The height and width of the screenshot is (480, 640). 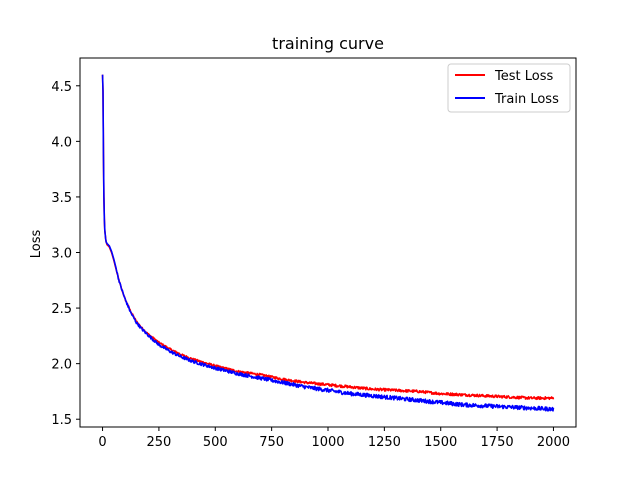 What do you see at coordinates (61, 142) in the screenshot?
I see `y-tick-label: 4.0` at bounding box center [61, 142].